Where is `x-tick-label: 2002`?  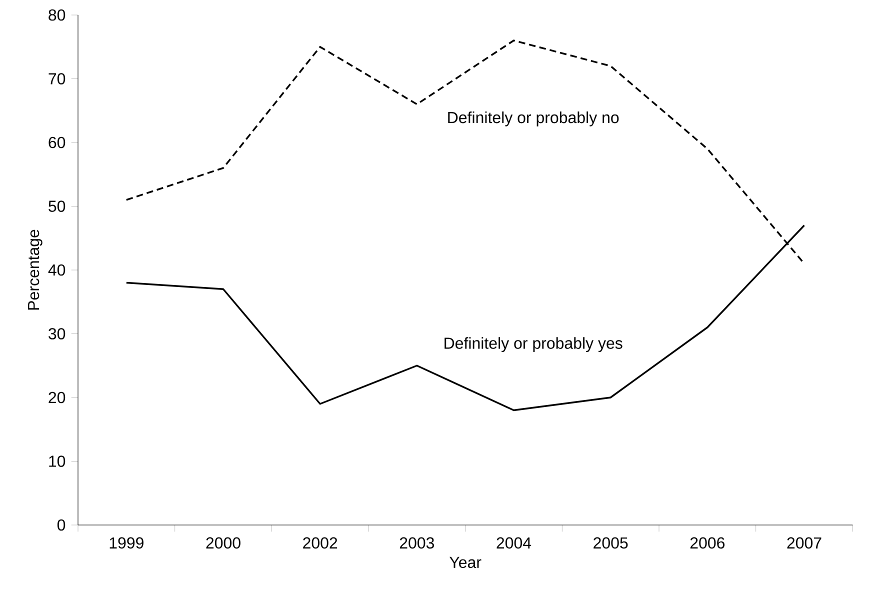 x-tick-label: 2002 is located at coordinates (320, 543).